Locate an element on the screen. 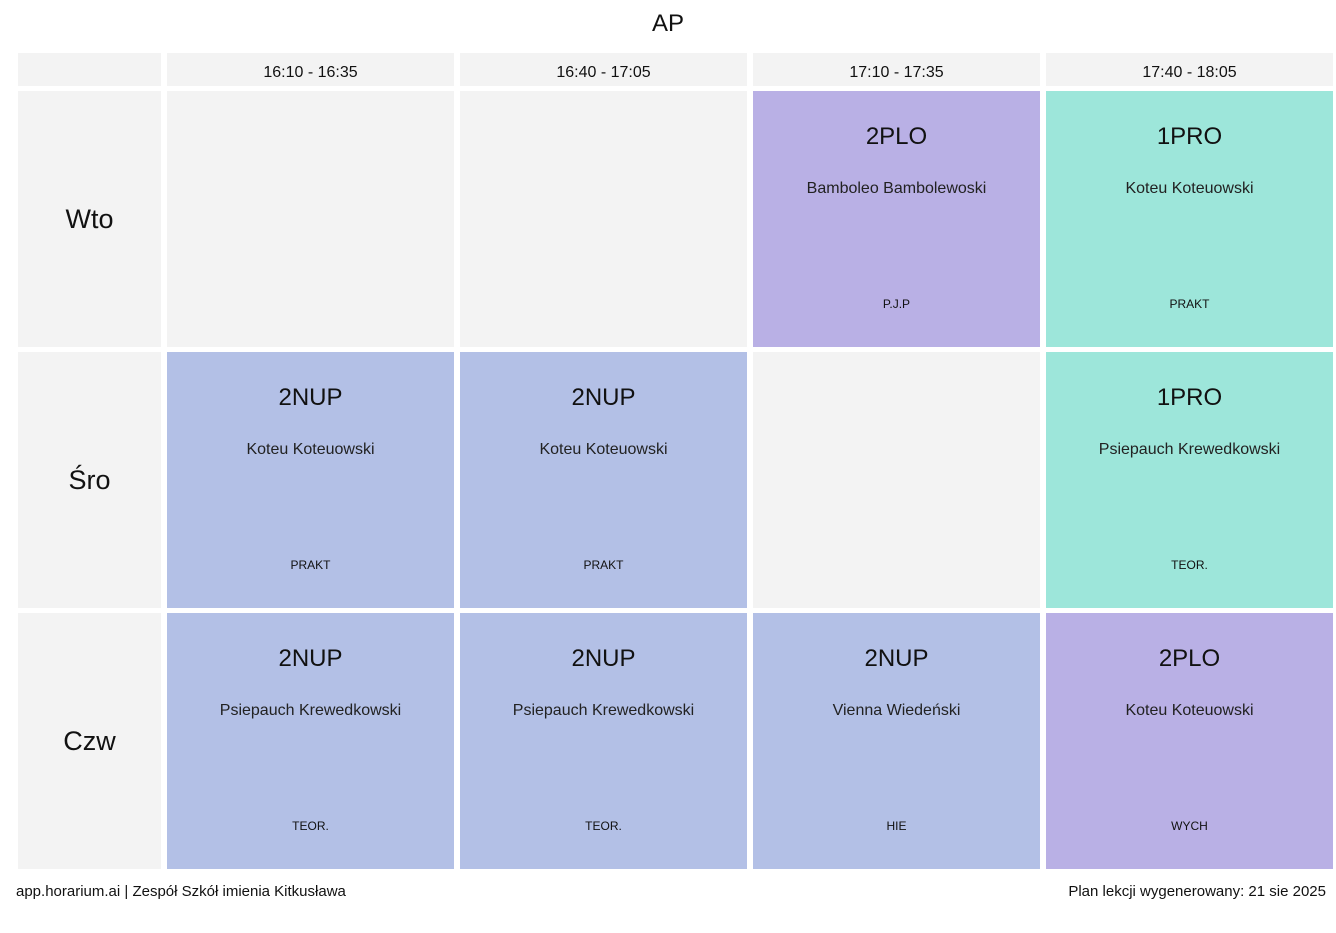  day-label: Śro is located at coordinates (89, 480).